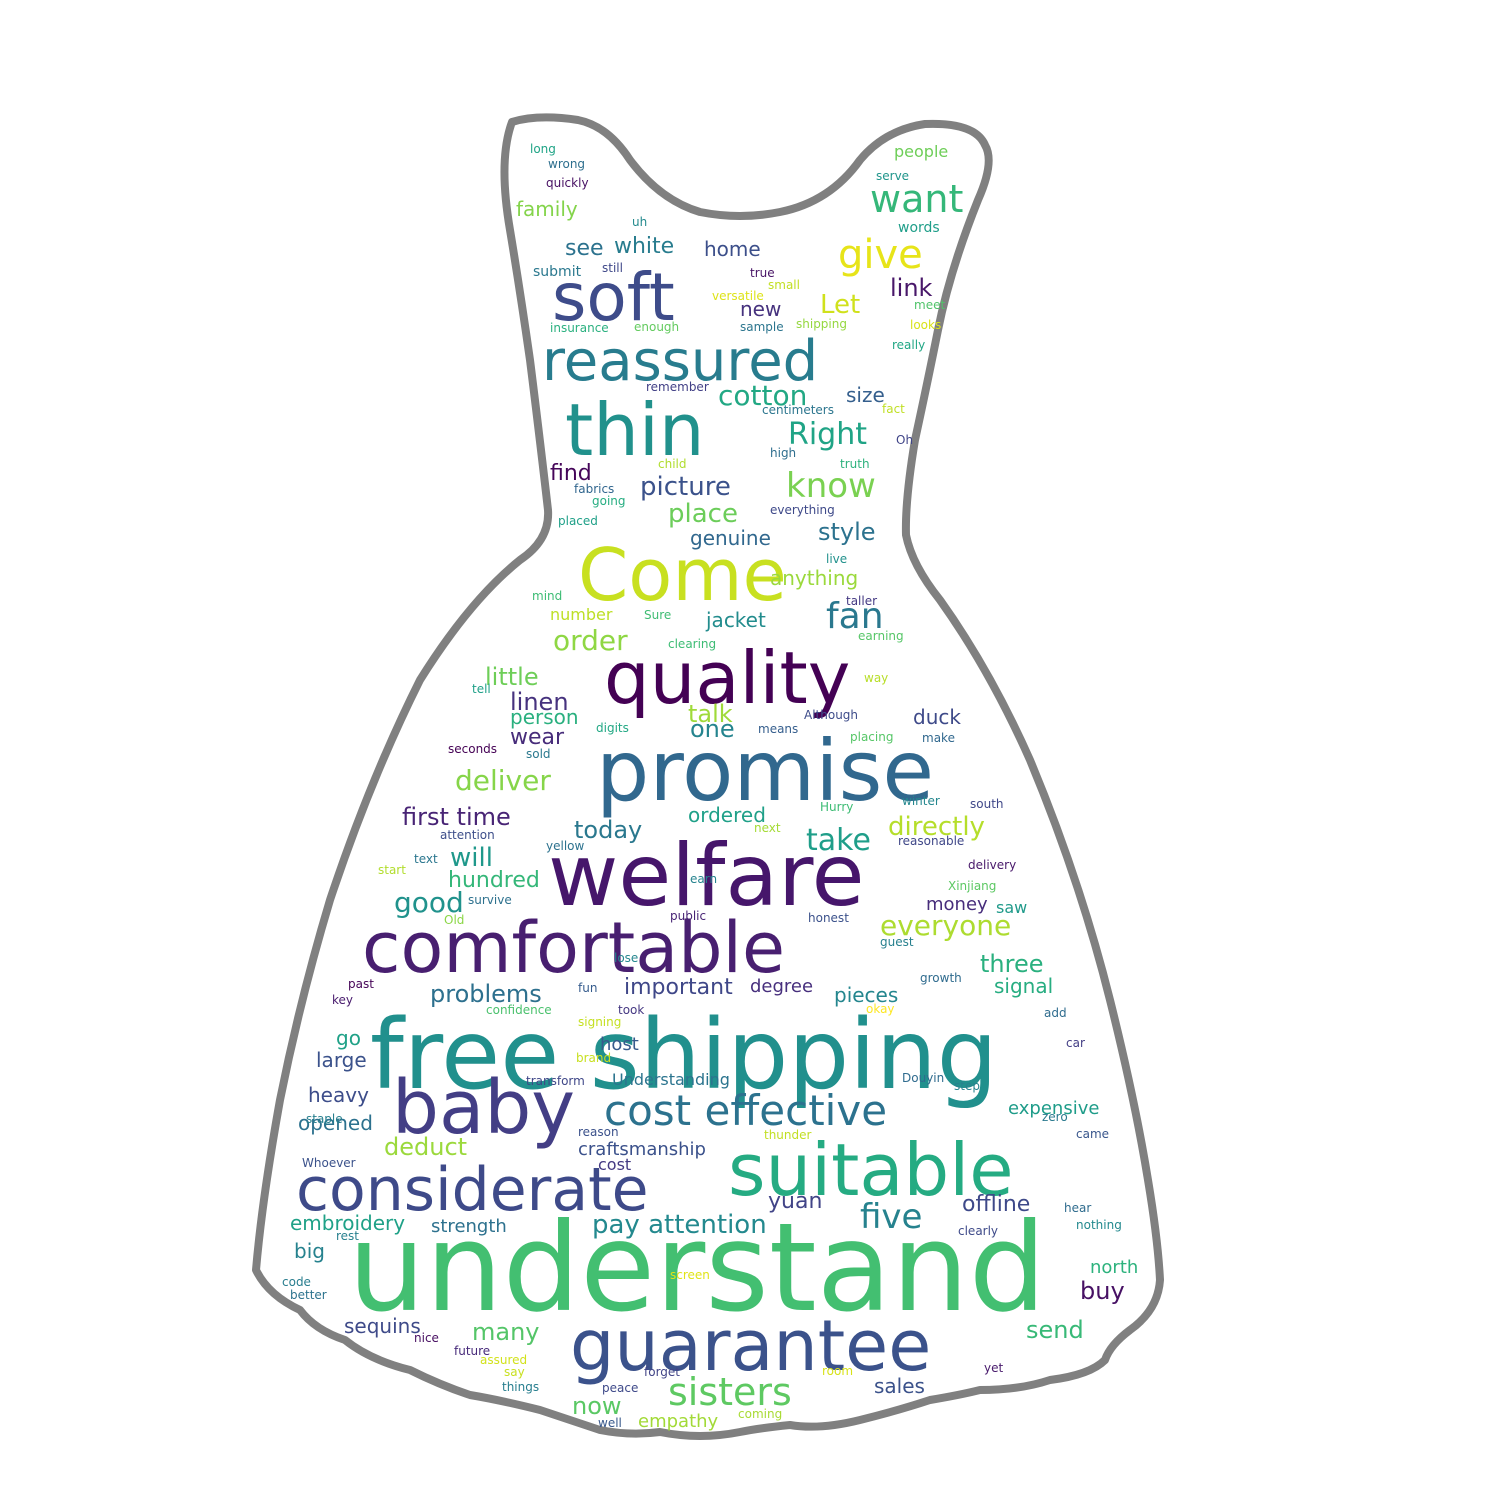  What do you see at coordinates (762, 273) in the screenshot?
I see `word-true: true` at bounding box center [762, 273].